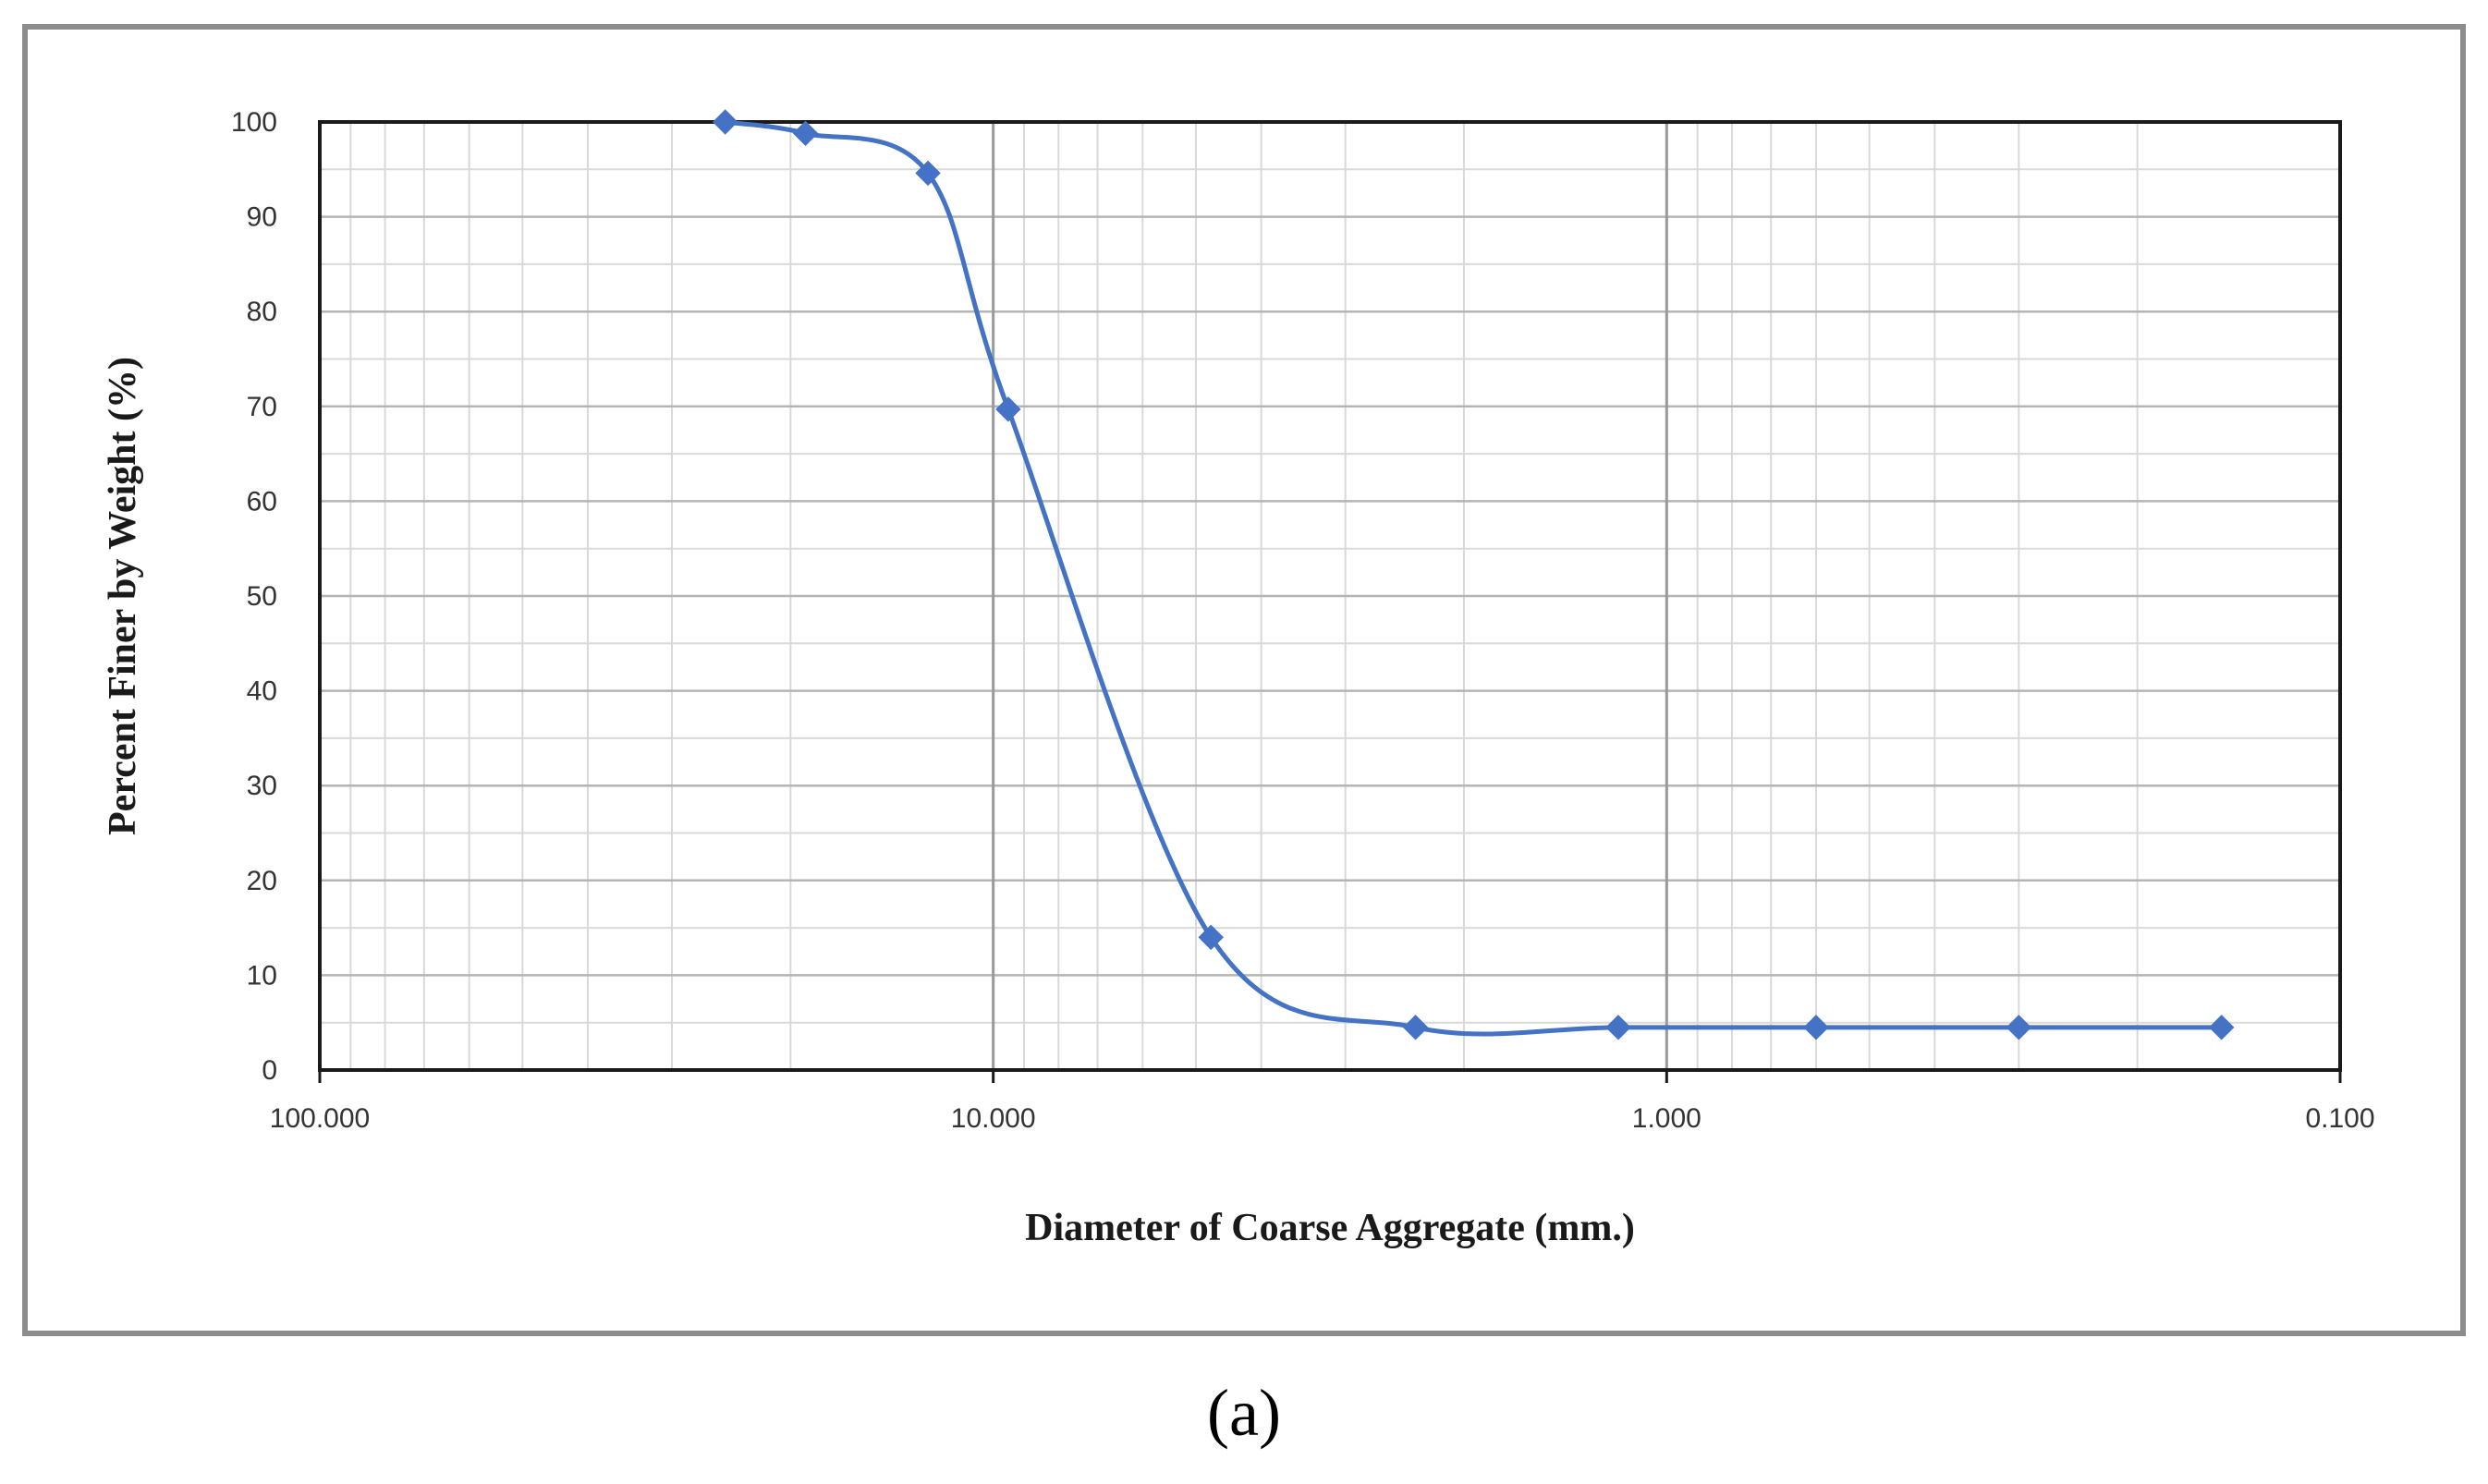 The height and width of the screenshot is (1484, 2488). What do you see at coordinates (262, 596) in the screenshot?
I see `y-tick-label: 50` at bounding box center [262, 596].